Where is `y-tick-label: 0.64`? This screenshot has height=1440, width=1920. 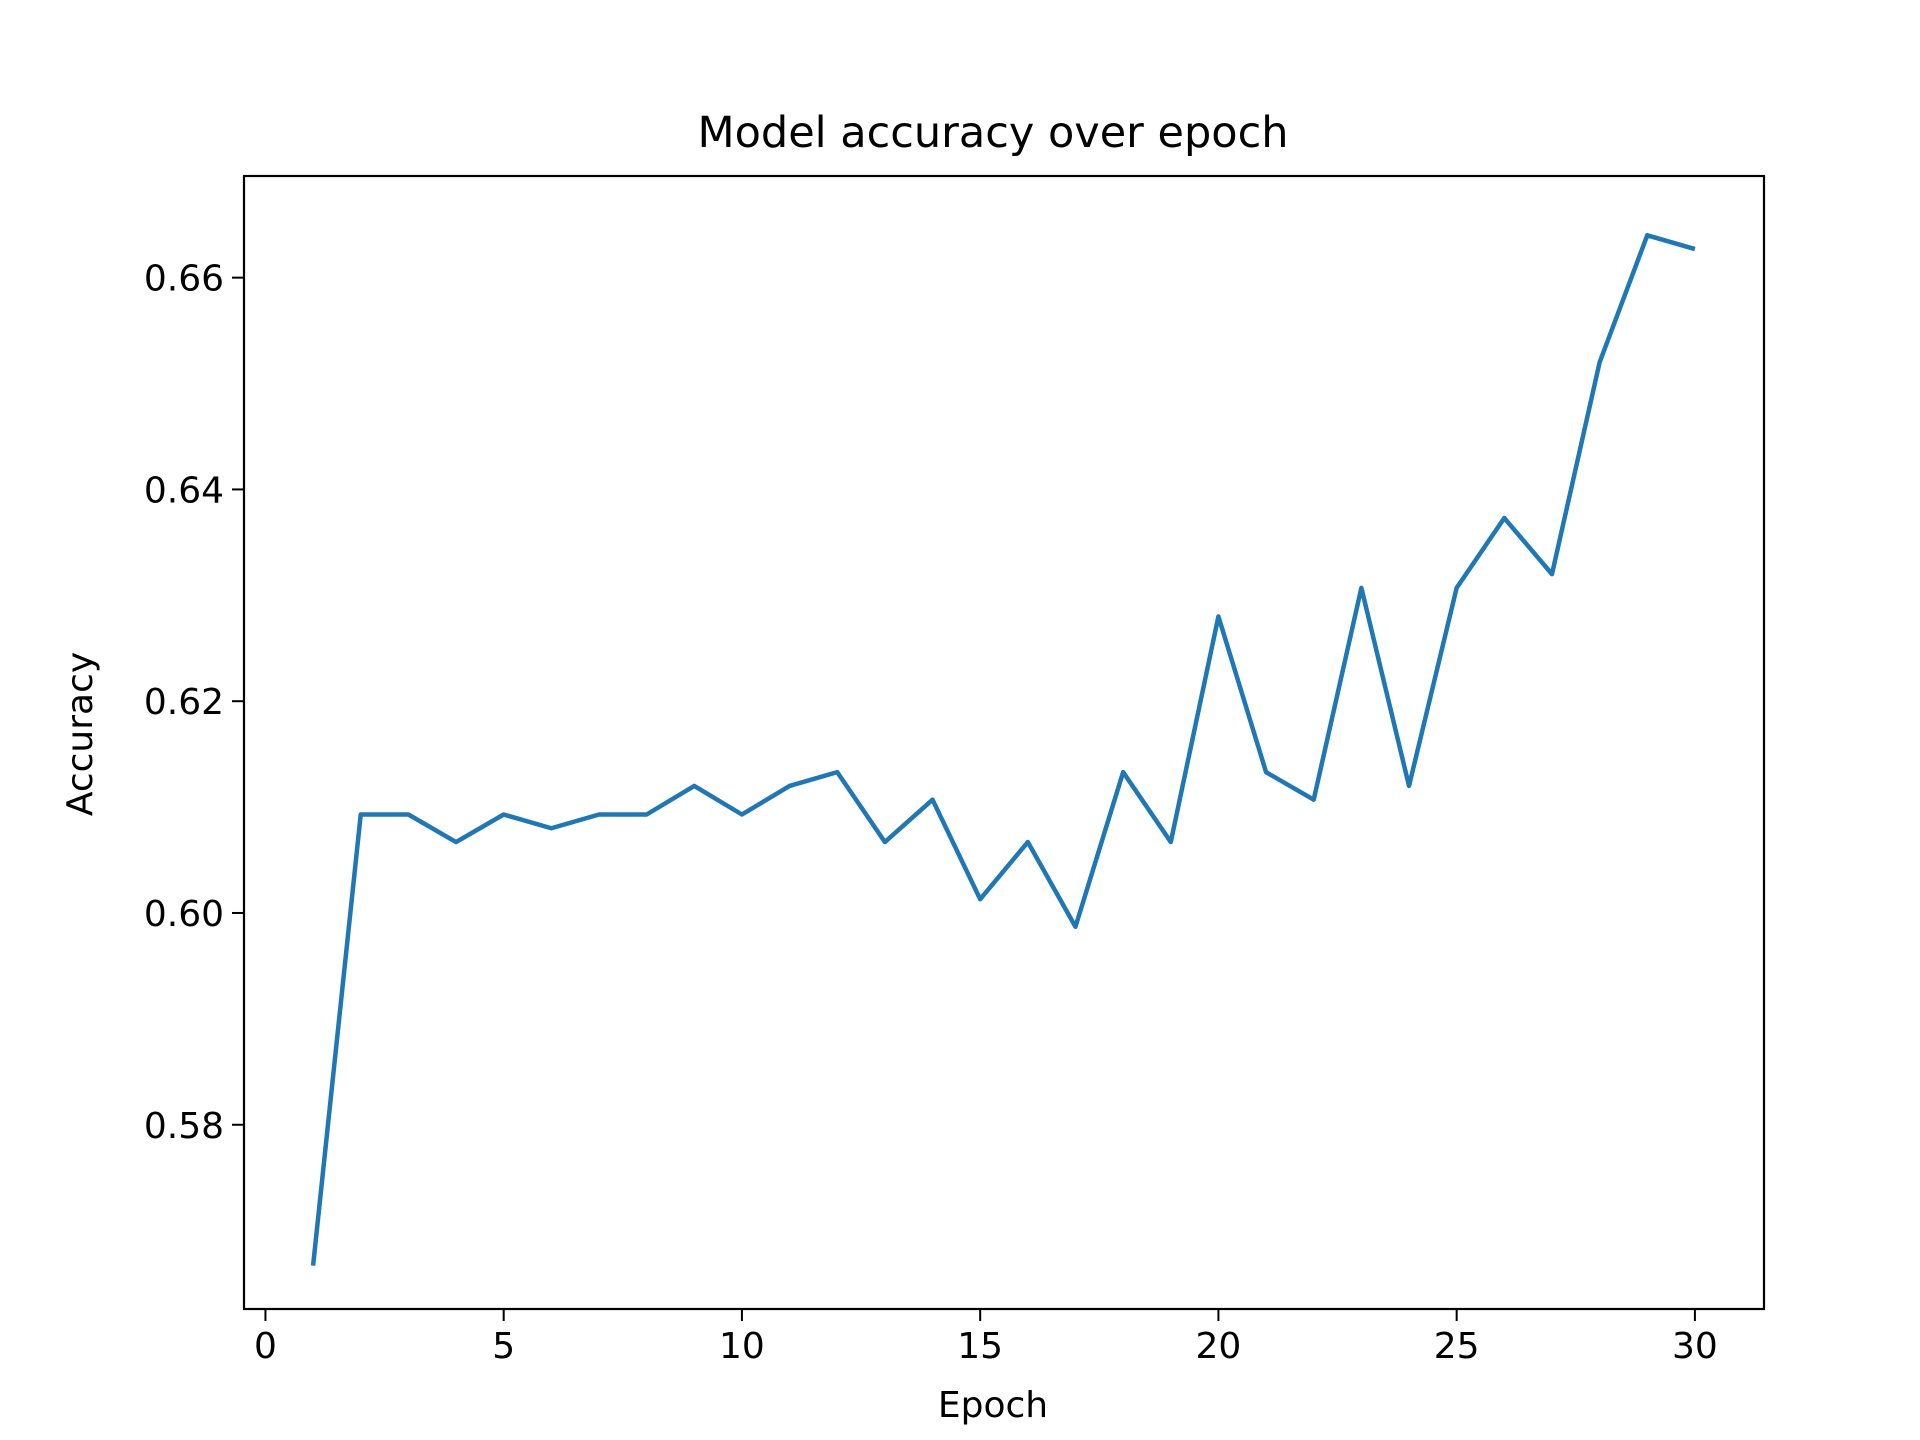 y-tick-label: 0.64 is located at coordinates (184, 490).